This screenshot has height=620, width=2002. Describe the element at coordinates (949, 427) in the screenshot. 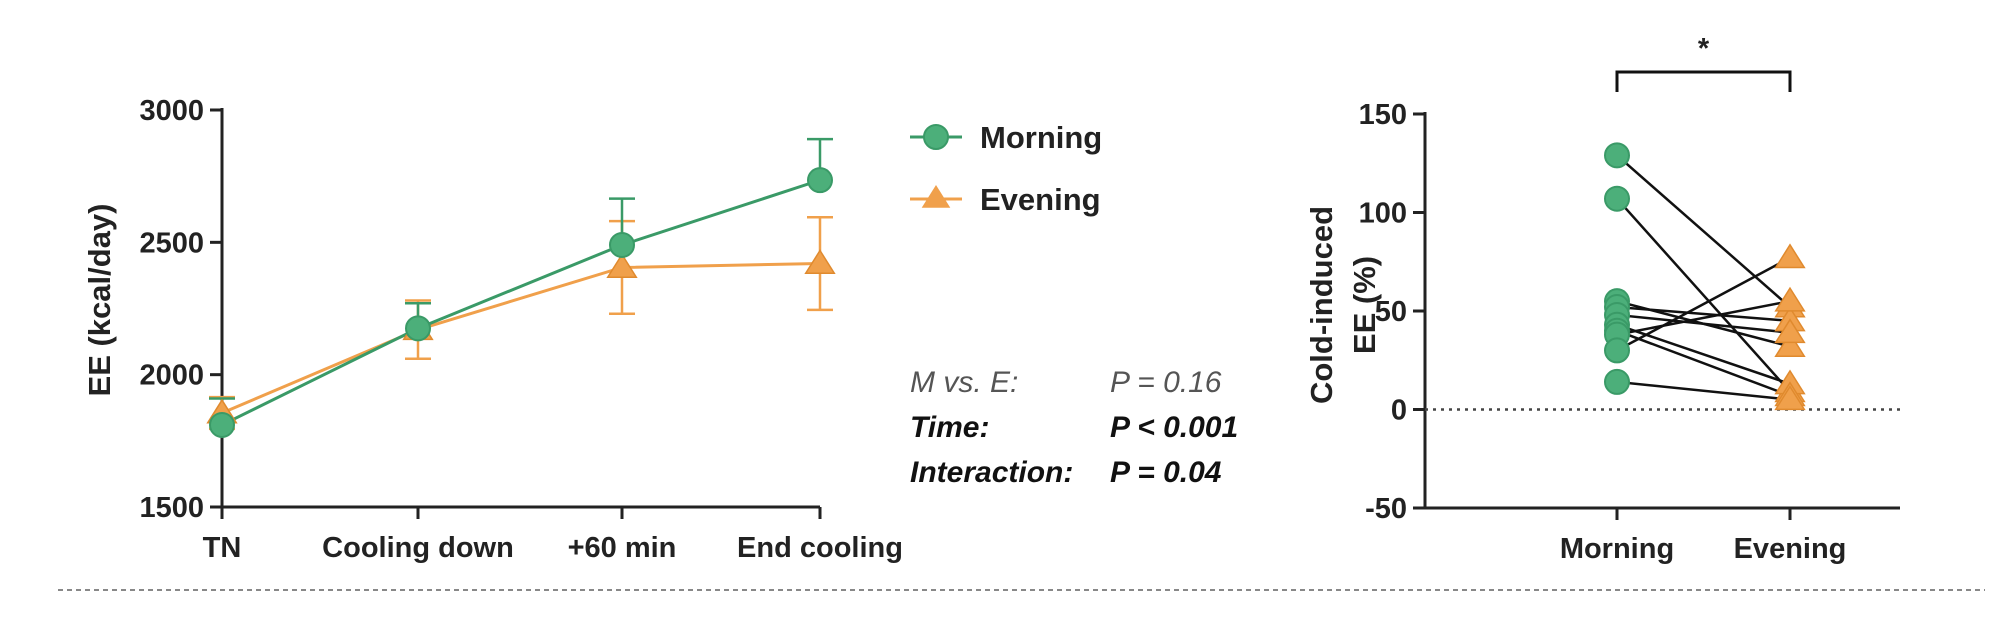

I see `stat-label: Time:` at that location.